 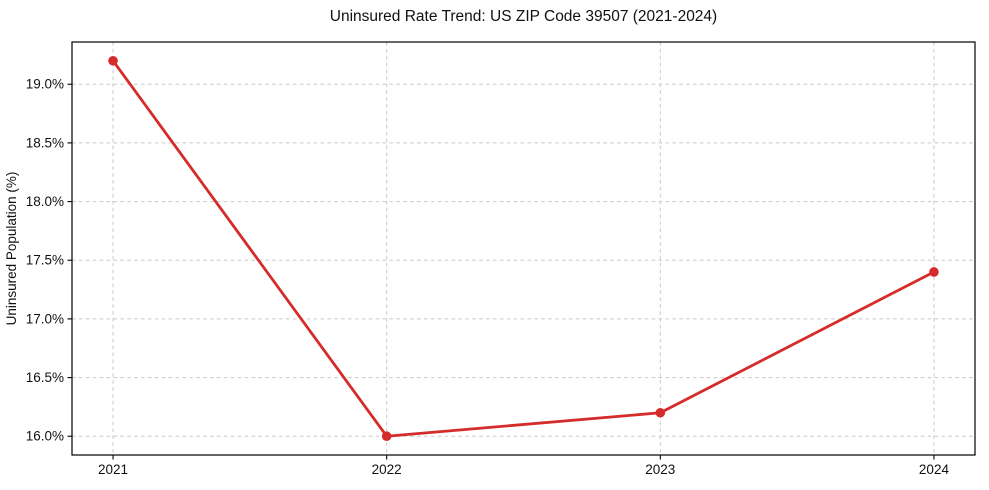 I want to click on x-tick-label: 2022, so click(x=387, y=469).